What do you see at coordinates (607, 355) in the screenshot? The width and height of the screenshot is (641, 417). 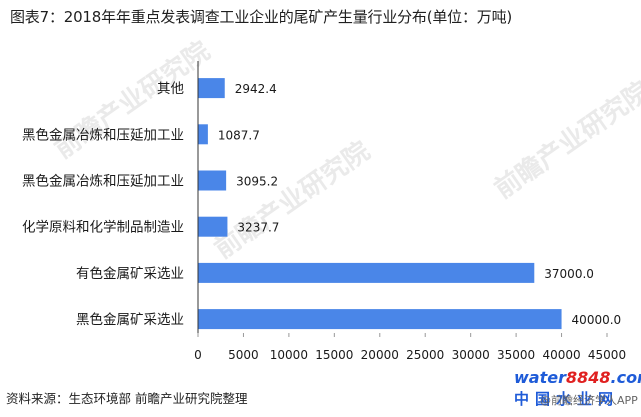 I see `x-tick-label: 45000` at bounding box center [607, 355].